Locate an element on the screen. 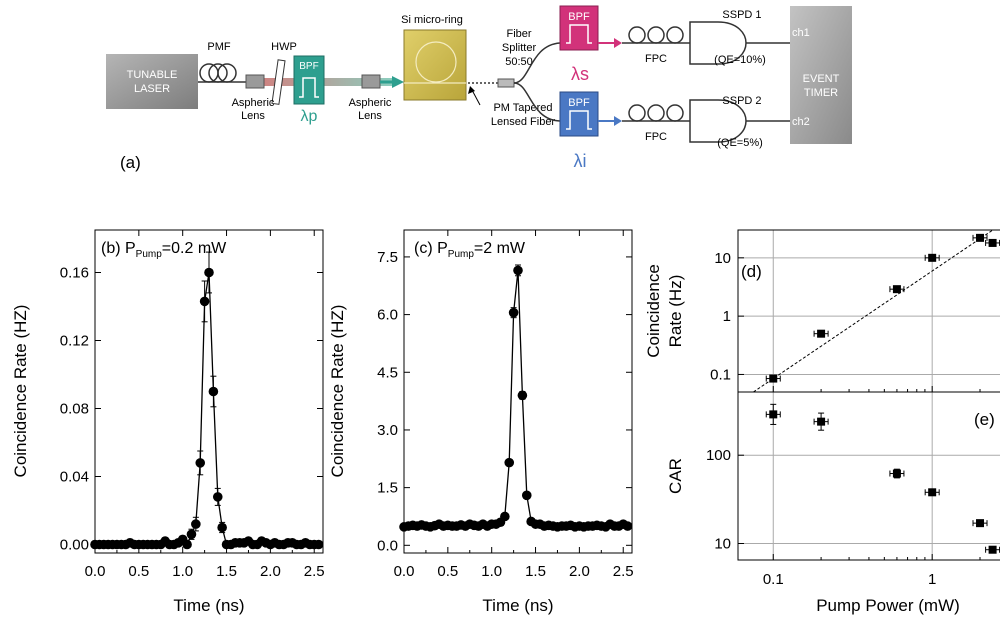 Image resolution: width=1000 pixels, height=619 pixels. e-ytick-label: 100 is located at coordinates (718, 455).